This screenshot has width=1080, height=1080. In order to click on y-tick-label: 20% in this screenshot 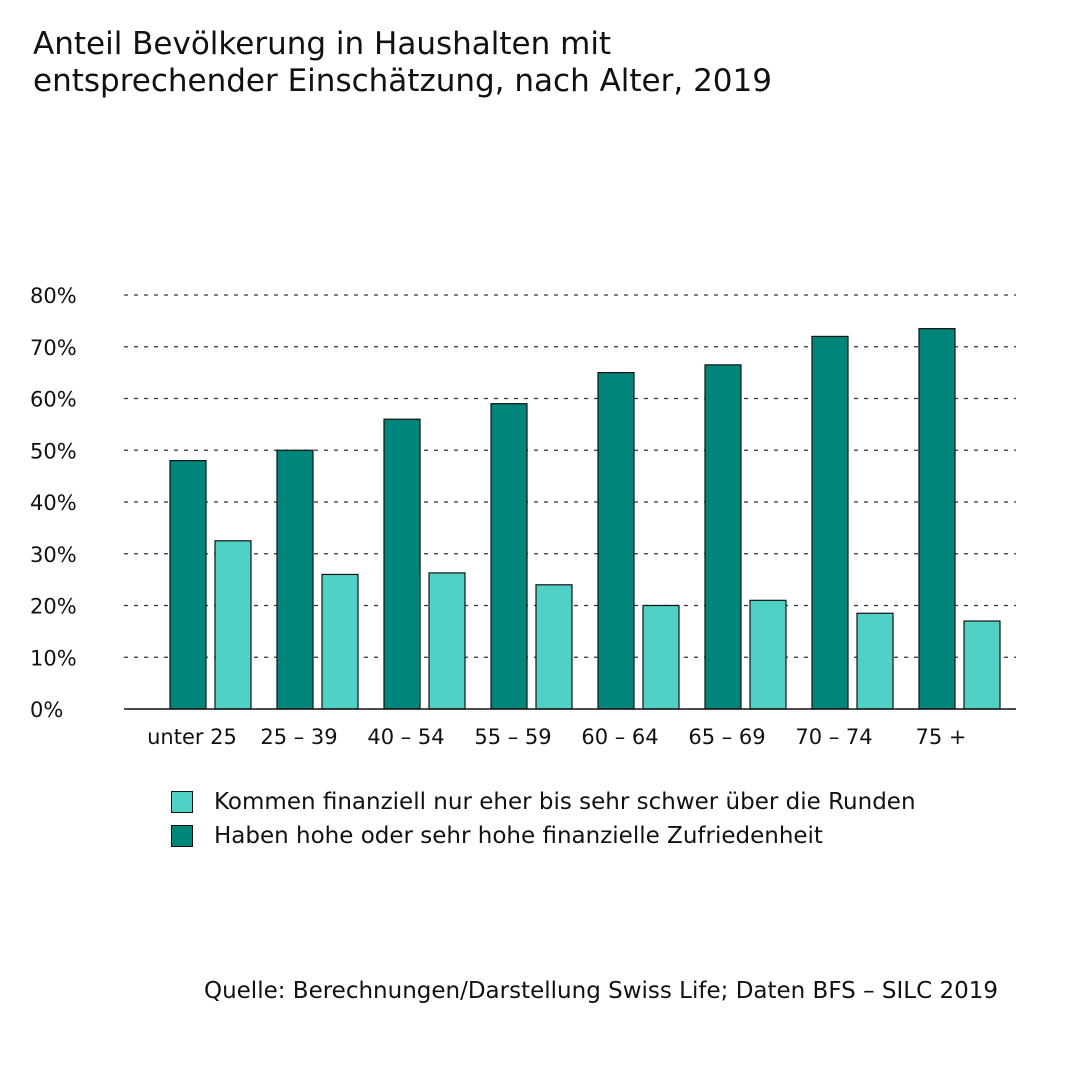, I will do `click(53, 607)`.